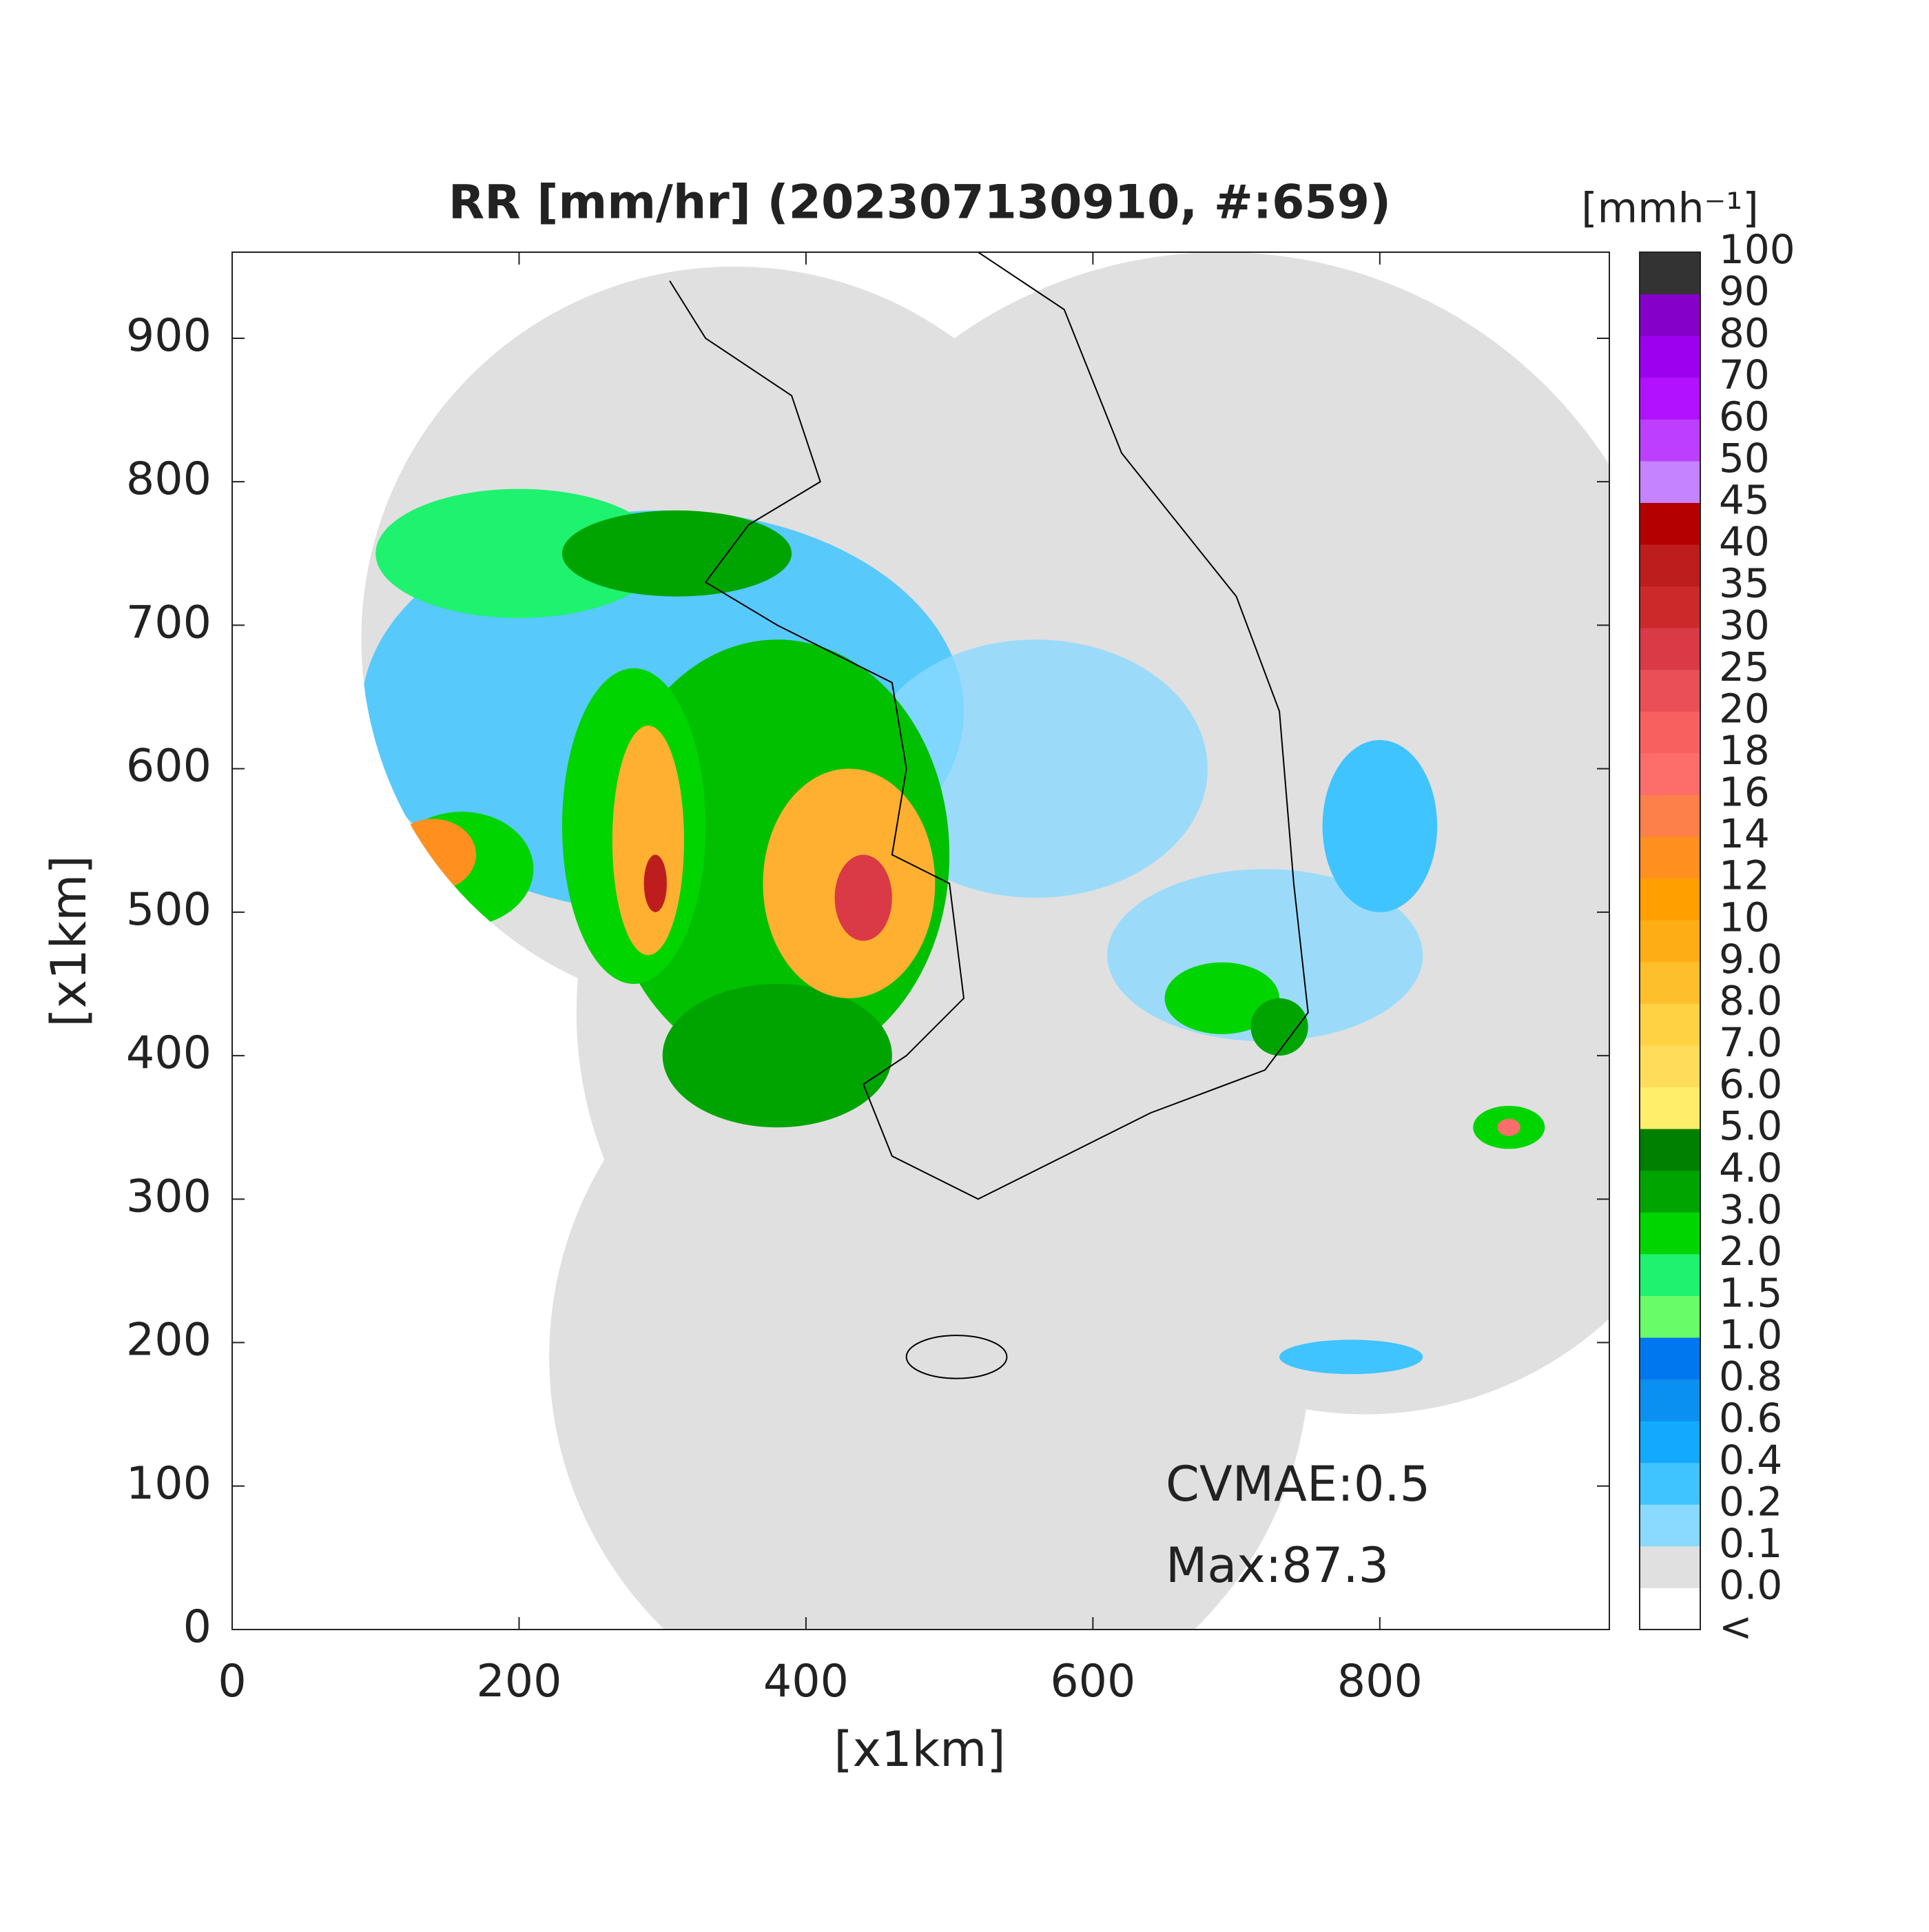  Describe the element at coordinates (1744, 834) in the screenshot. I see `colorbar-tick-label: 14` at that location.